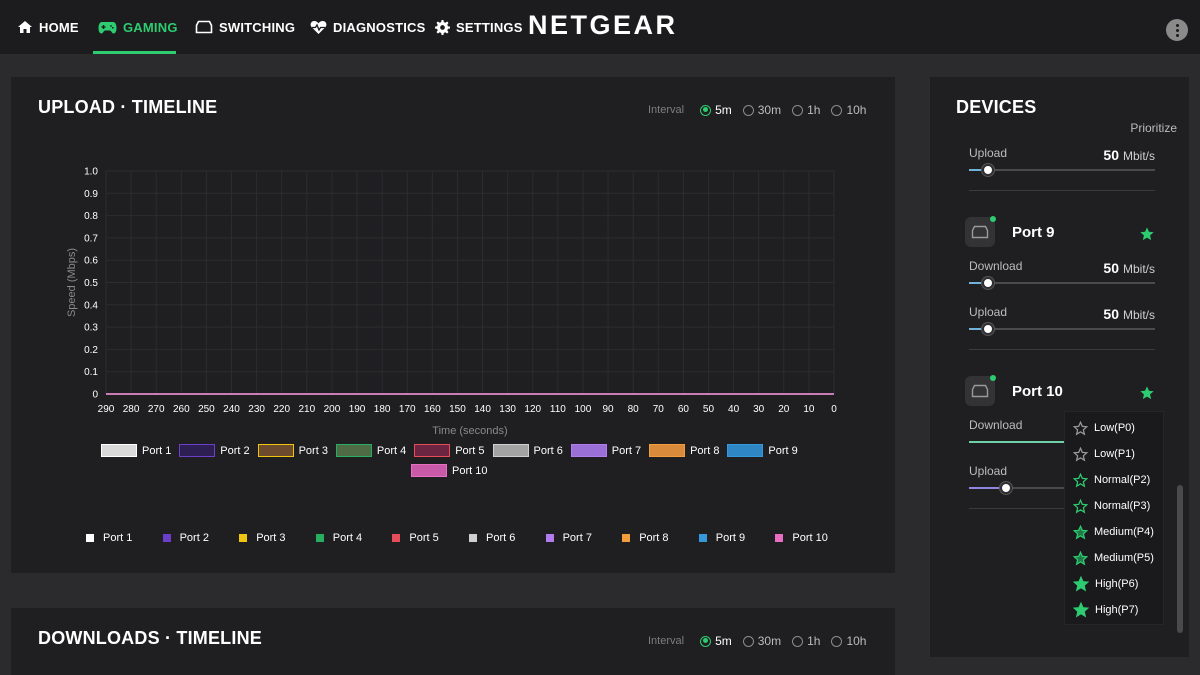 The image size is (1200, 675). What do you see at coordinates (128, 107) in the screenshot?
I see `upload-panel-title: UPLOAD · TIMELINE` at bounding box center [128, 107].